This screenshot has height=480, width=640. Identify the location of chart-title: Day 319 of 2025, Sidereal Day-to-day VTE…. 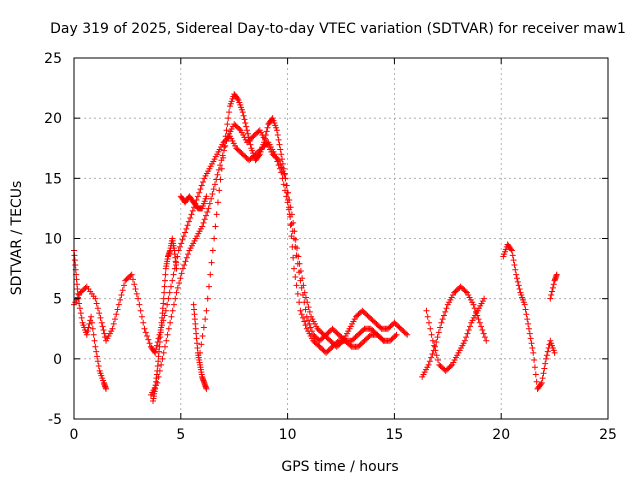
(338, 29).